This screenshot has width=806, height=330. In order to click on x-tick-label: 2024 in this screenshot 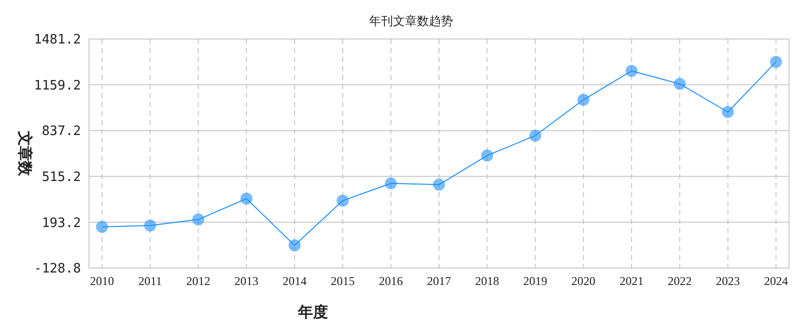, I will do `click(776, 281)`.